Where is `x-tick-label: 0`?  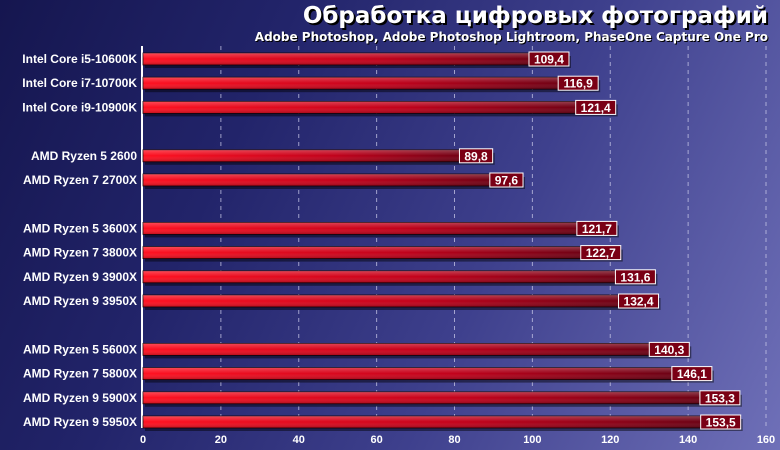
x-tick-label: 0 is located at coordinates (143, 440).